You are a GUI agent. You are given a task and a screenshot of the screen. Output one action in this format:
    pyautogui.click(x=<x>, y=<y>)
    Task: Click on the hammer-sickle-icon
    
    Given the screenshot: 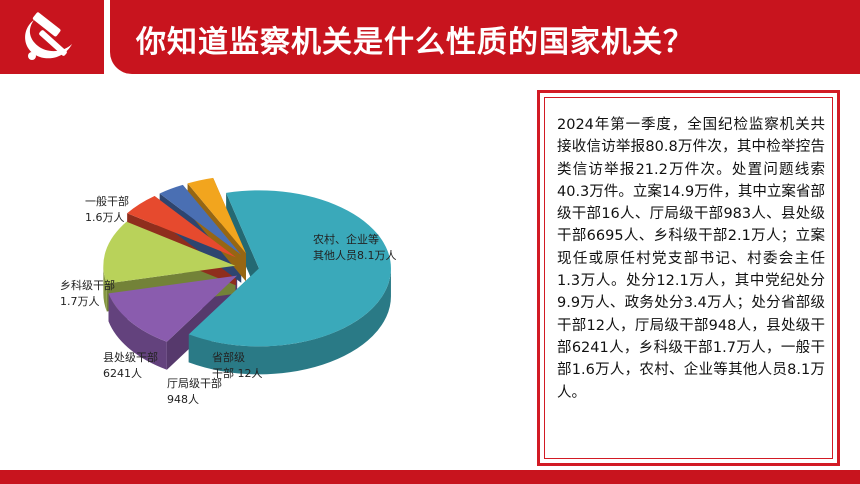 What is the action you would take?
    pyautogui.click(x=49, y=36)
    